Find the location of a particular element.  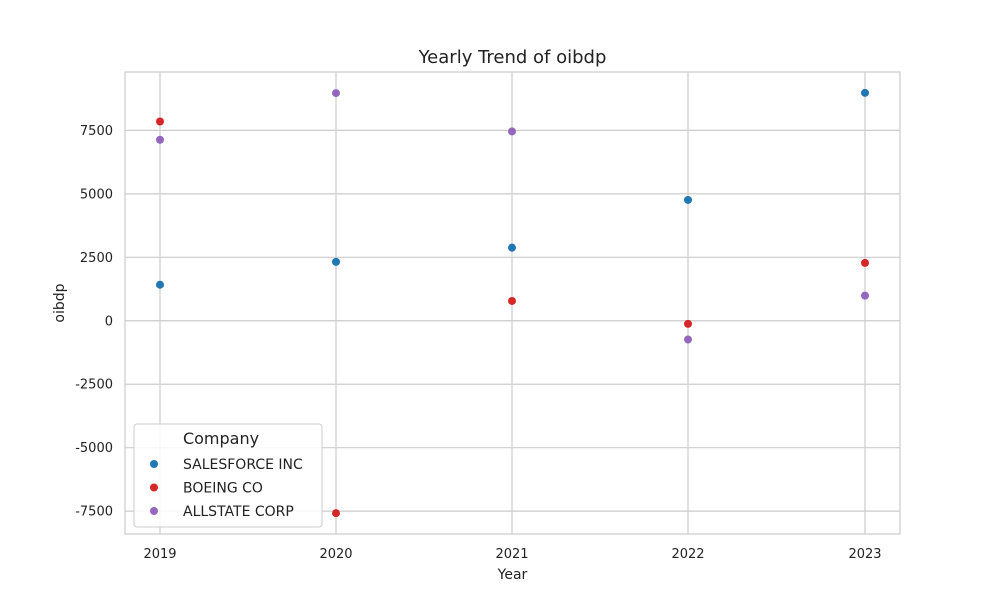

y-tick-label: 2500 is located at coordinates (96, 258).